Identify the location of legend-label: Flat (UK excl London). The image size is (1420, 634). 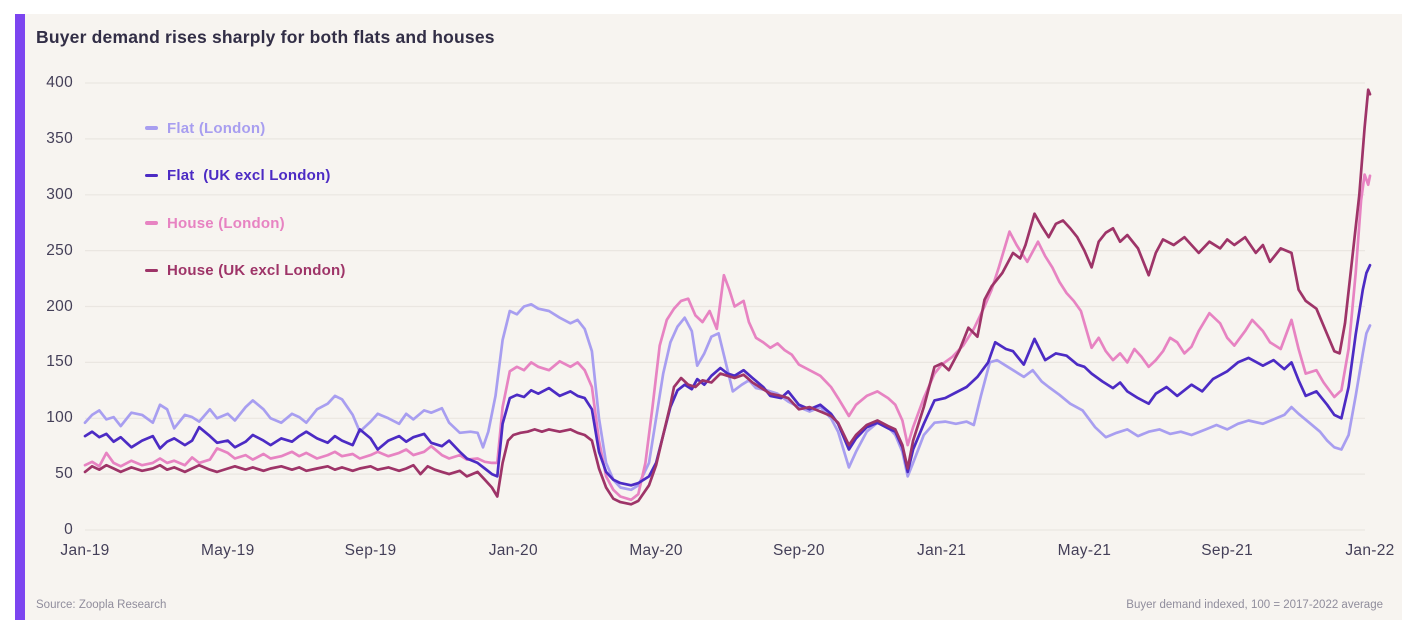
(249, 175).